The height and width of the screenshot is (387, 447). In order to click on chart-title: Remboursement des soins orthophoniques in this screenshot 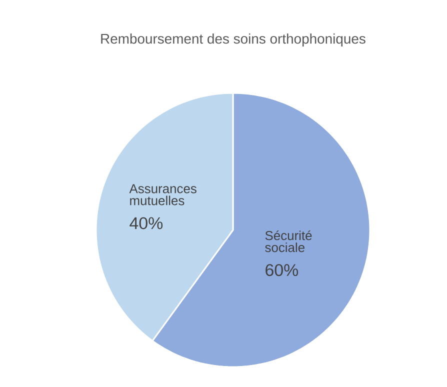, I will do `click(233, 39)`.